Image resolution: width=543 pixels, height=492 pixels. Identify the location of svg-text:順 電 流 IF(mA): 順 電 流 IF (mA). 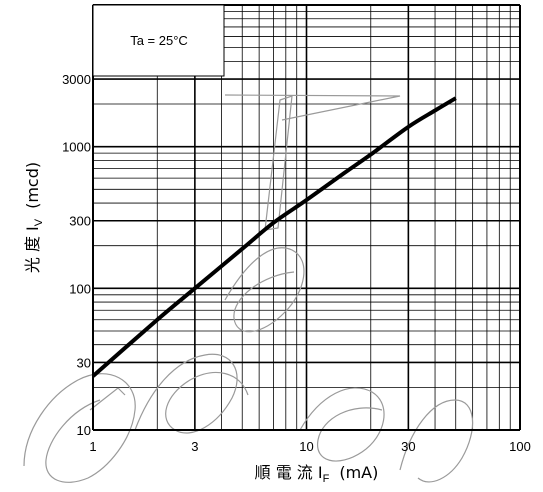
(317, 474).